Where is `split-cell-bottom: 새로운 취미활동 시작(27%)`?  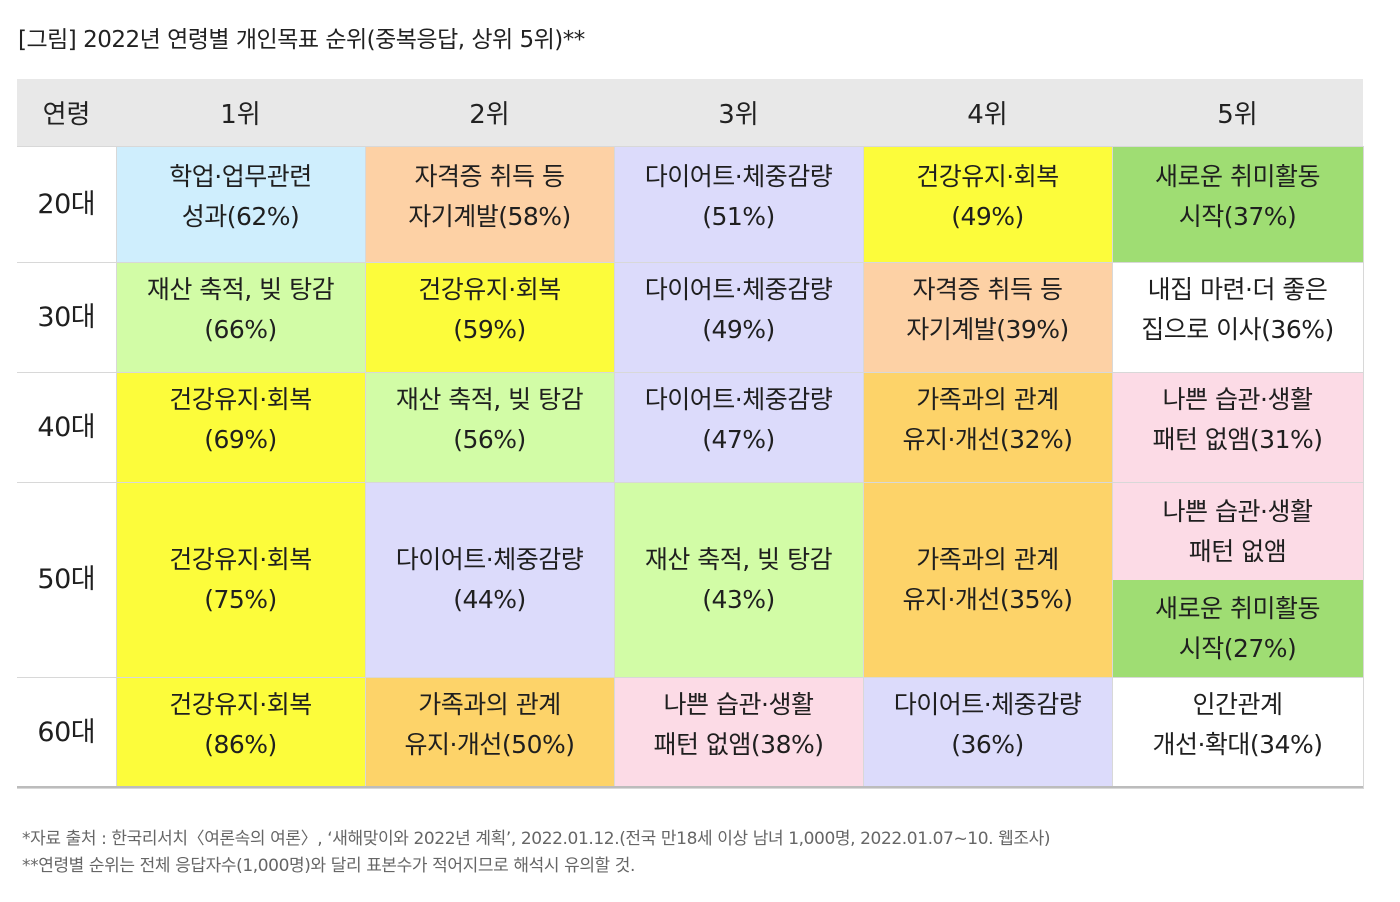 split-cell-bottom: 새로운 취미활동 시작(27%) is located at coordinates (1237, 628).